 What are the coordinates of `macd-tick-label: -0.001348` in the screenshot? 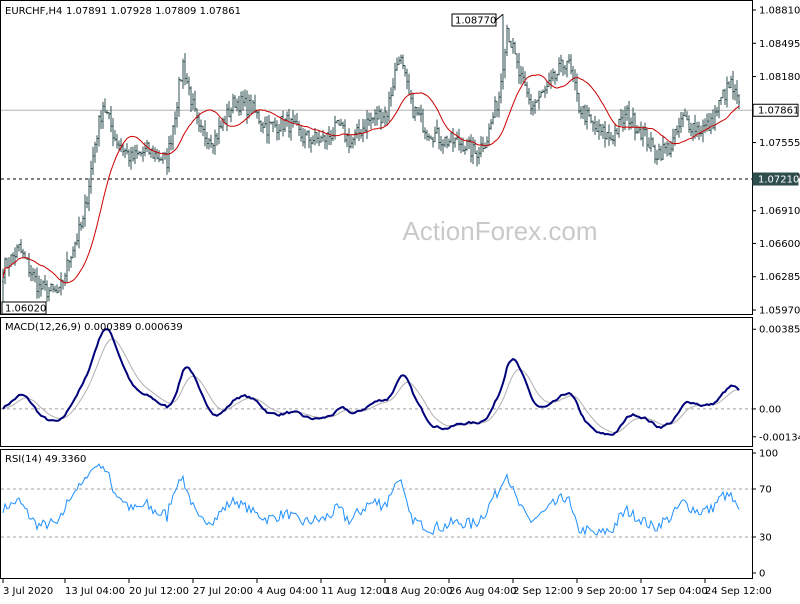 It's located at (779, 437).